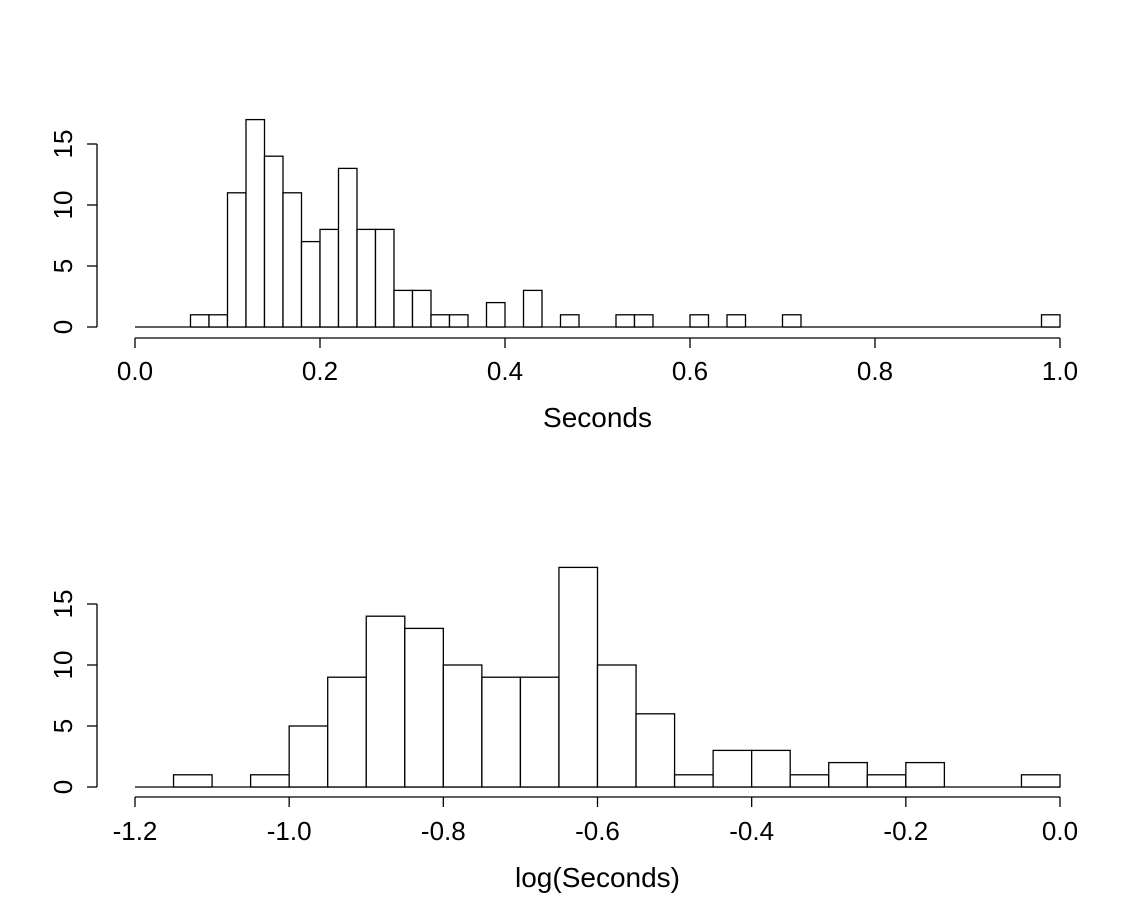 The height and width of the screenshot is (923, 1148). I want to click on x-axis-title: log(Seconds), so click(597, 877).